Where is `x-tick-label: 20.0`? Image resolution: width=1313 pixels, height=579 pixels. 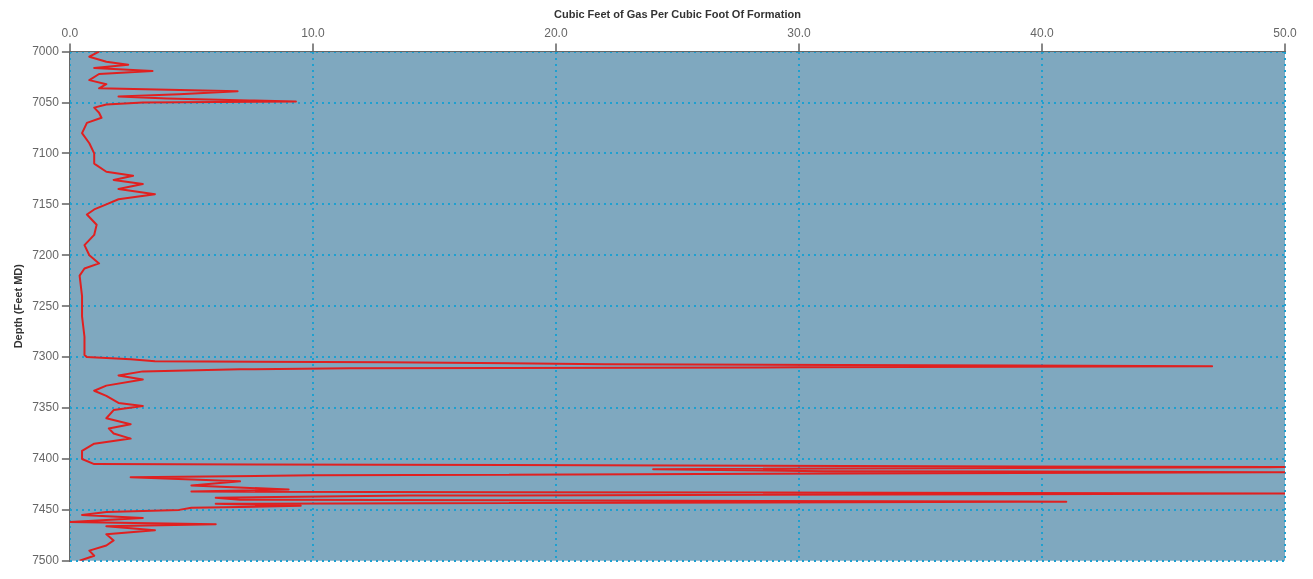 x-tick-label: 20.0 is located at coordinates (556, 32).